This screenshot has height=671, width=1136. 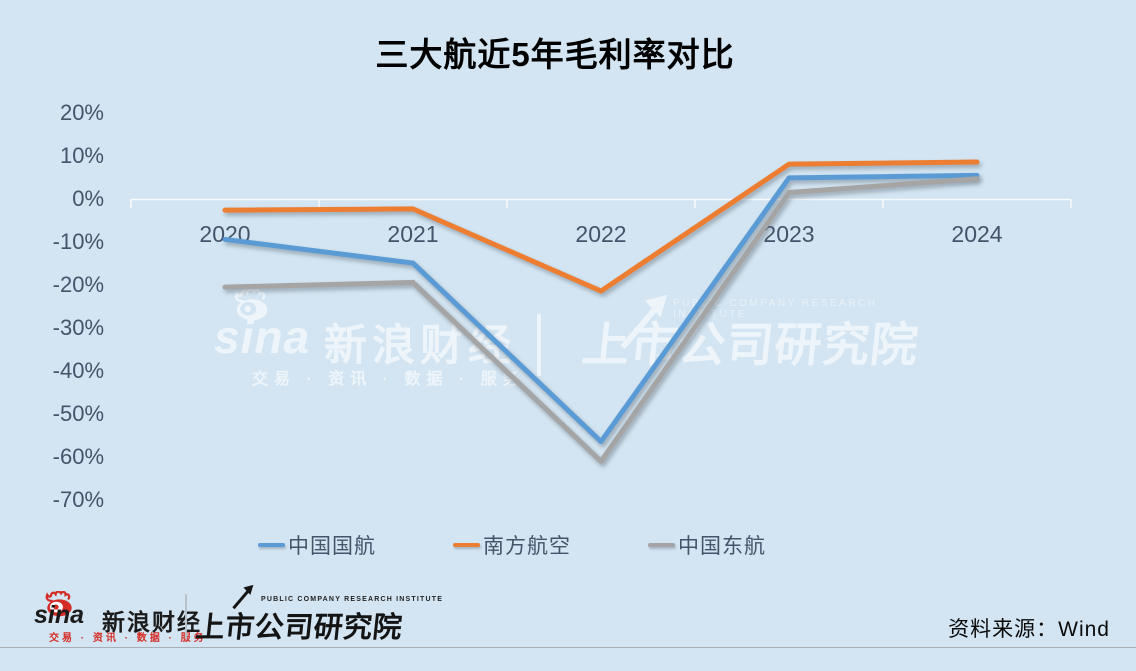 I want to click on x-axis-category-label: 2020, so click(x=225, y=234).